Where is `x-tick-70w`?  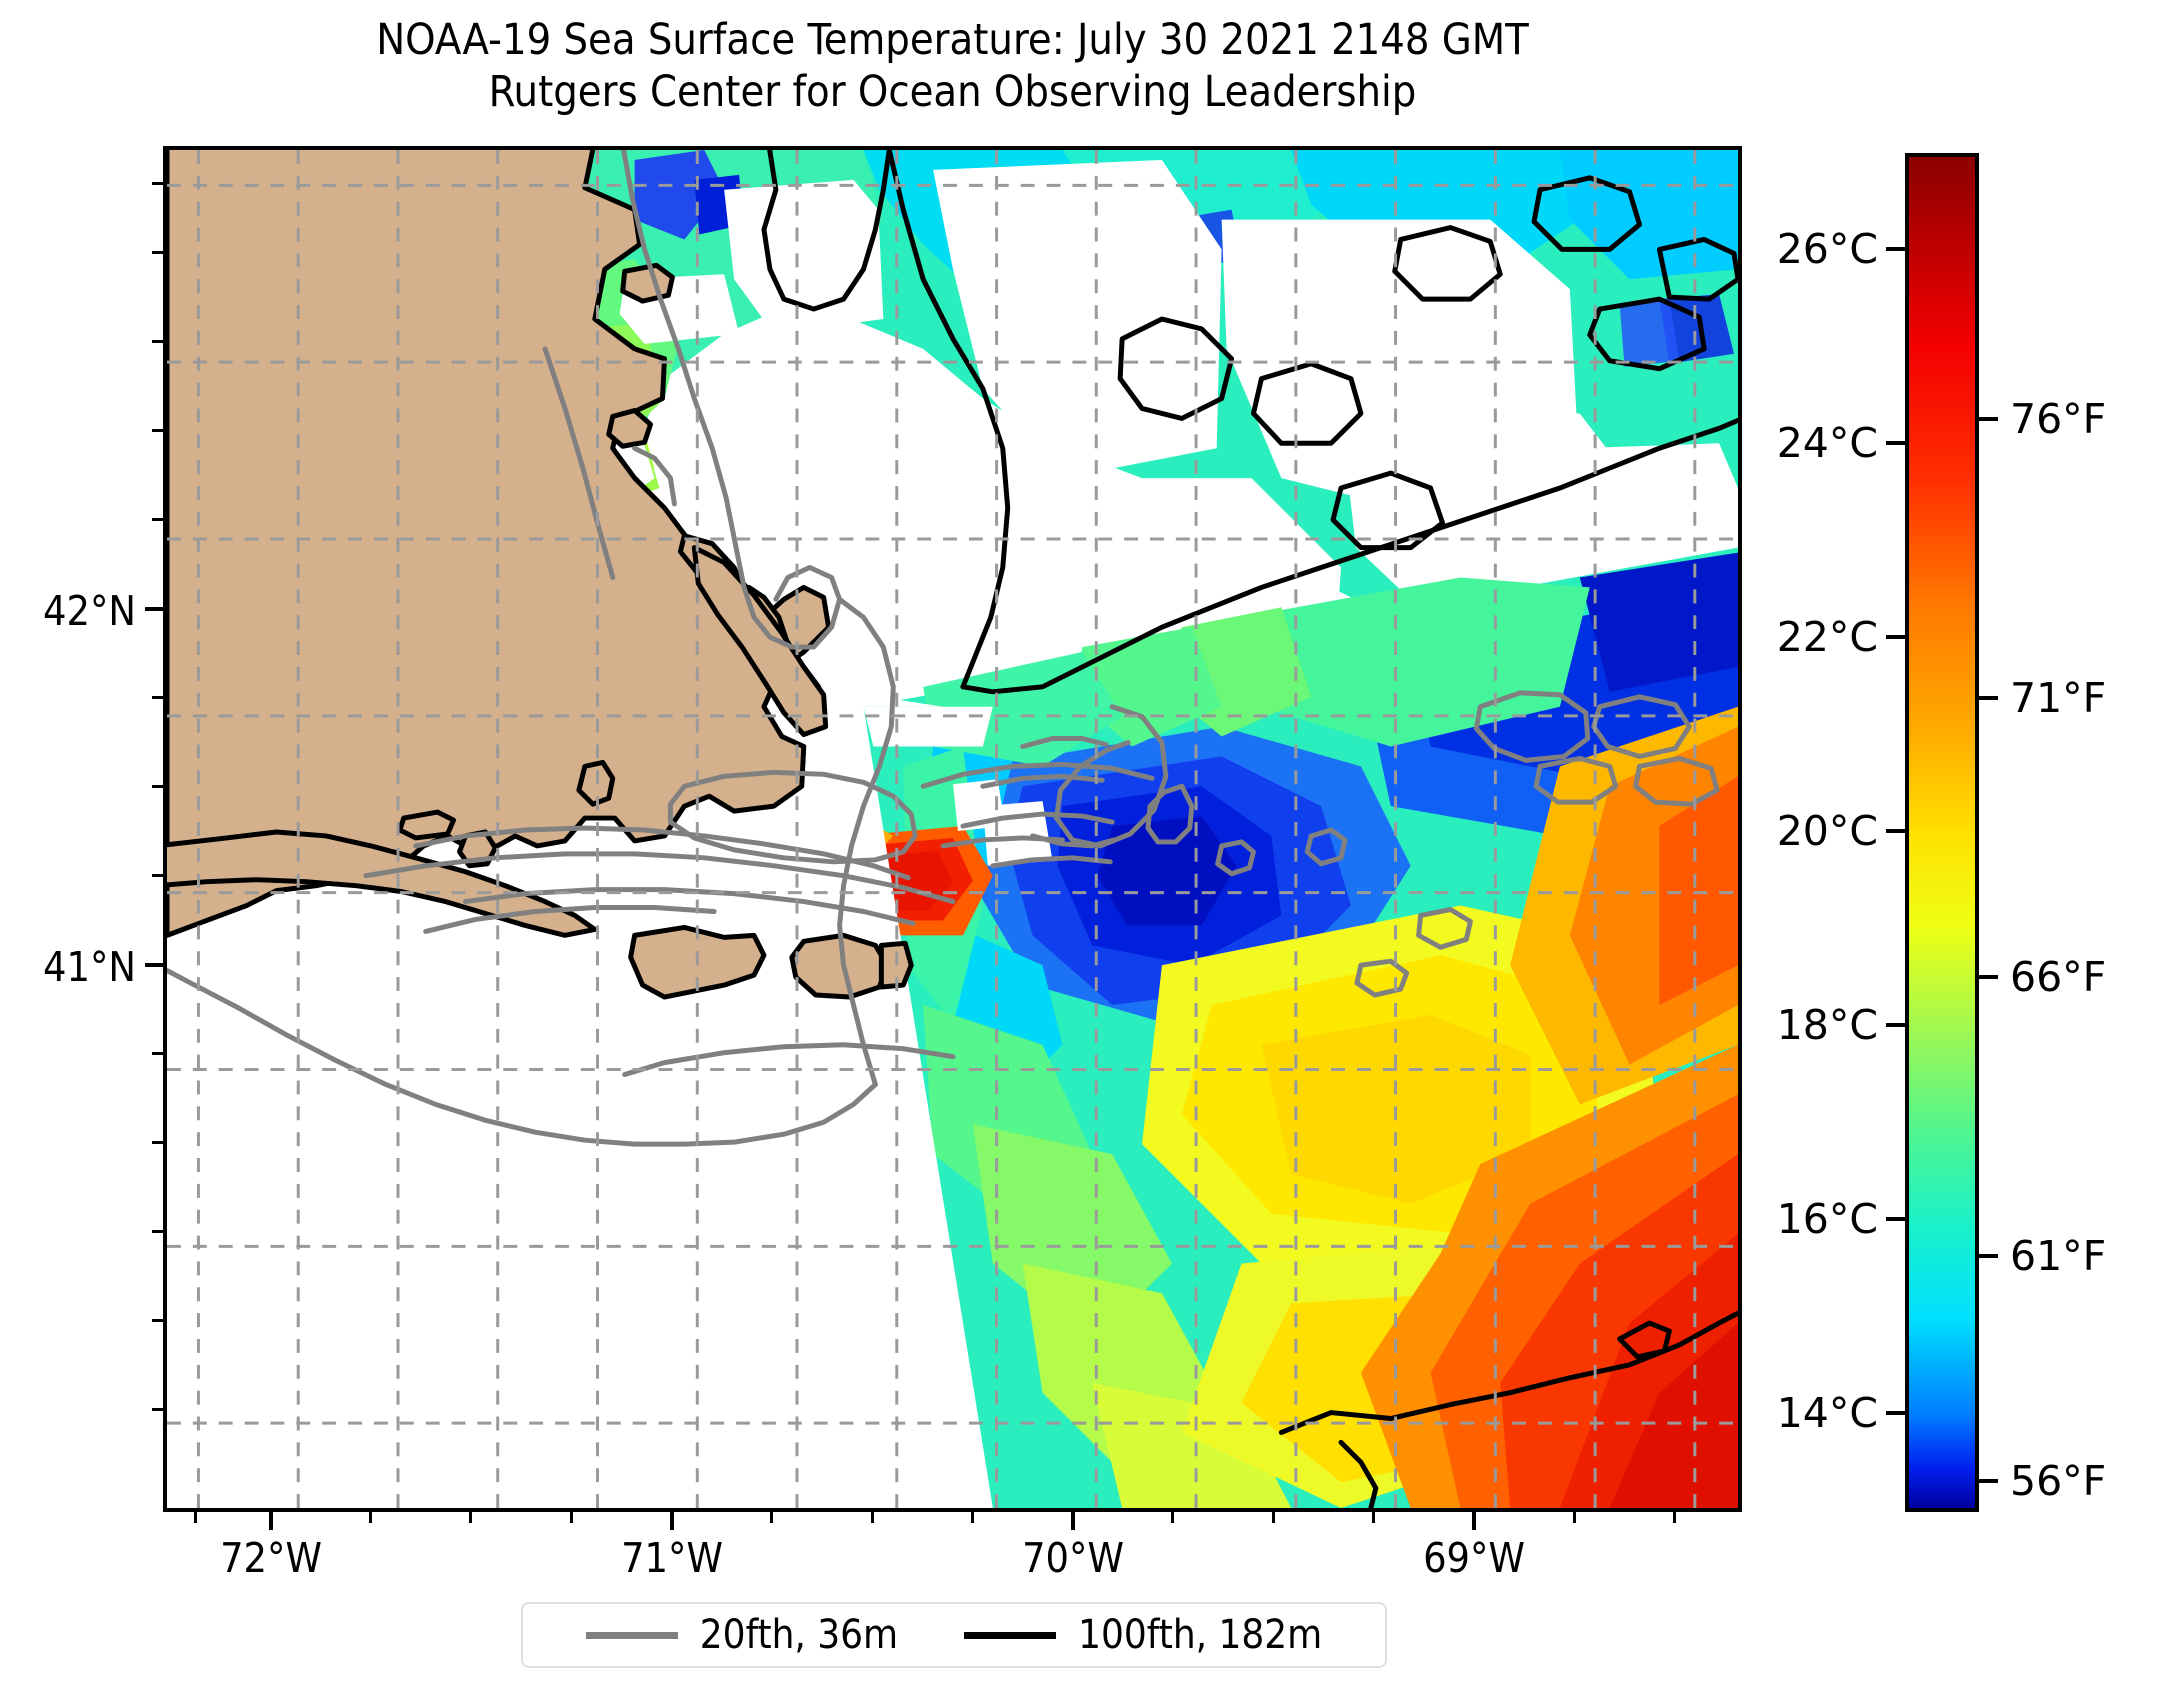
x-tick-70w is located at coordinates (1073, 1521).